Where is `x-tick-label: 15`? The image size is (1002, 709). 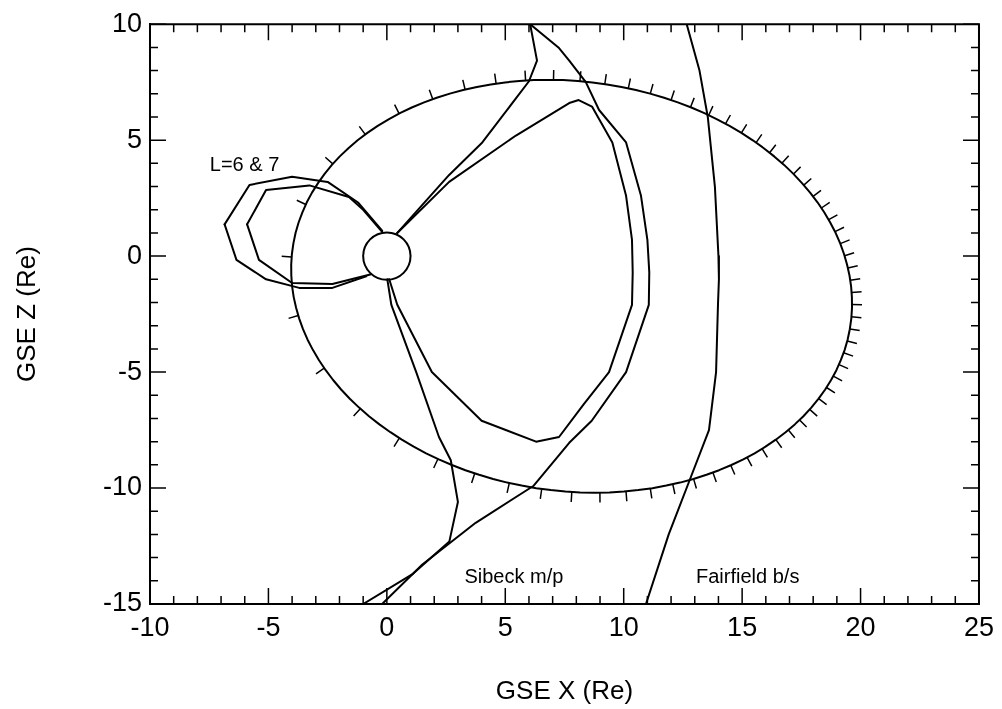 x-tick-label: 15 is located at coordinates (742, 626).